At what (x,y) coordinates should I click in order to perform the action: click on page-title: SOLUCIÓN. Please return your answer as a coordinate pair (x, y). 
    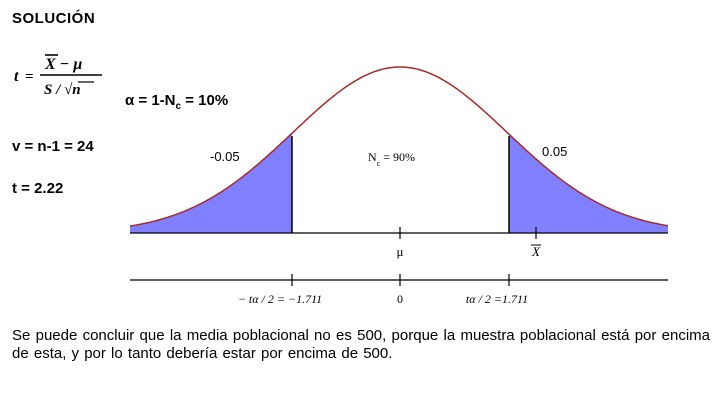
    Looking at the image, I should click on (54, 18).